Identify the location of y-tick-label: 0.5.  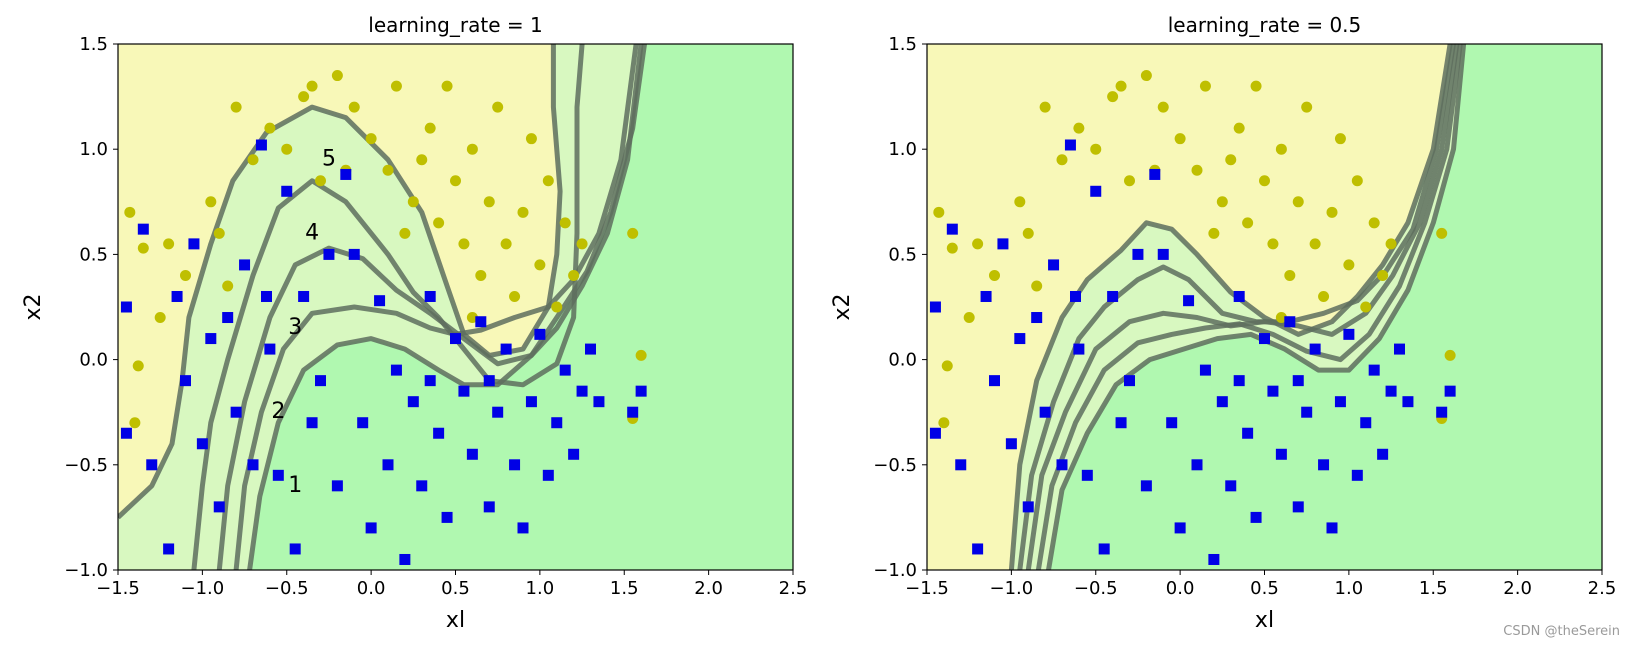
(902, 254).